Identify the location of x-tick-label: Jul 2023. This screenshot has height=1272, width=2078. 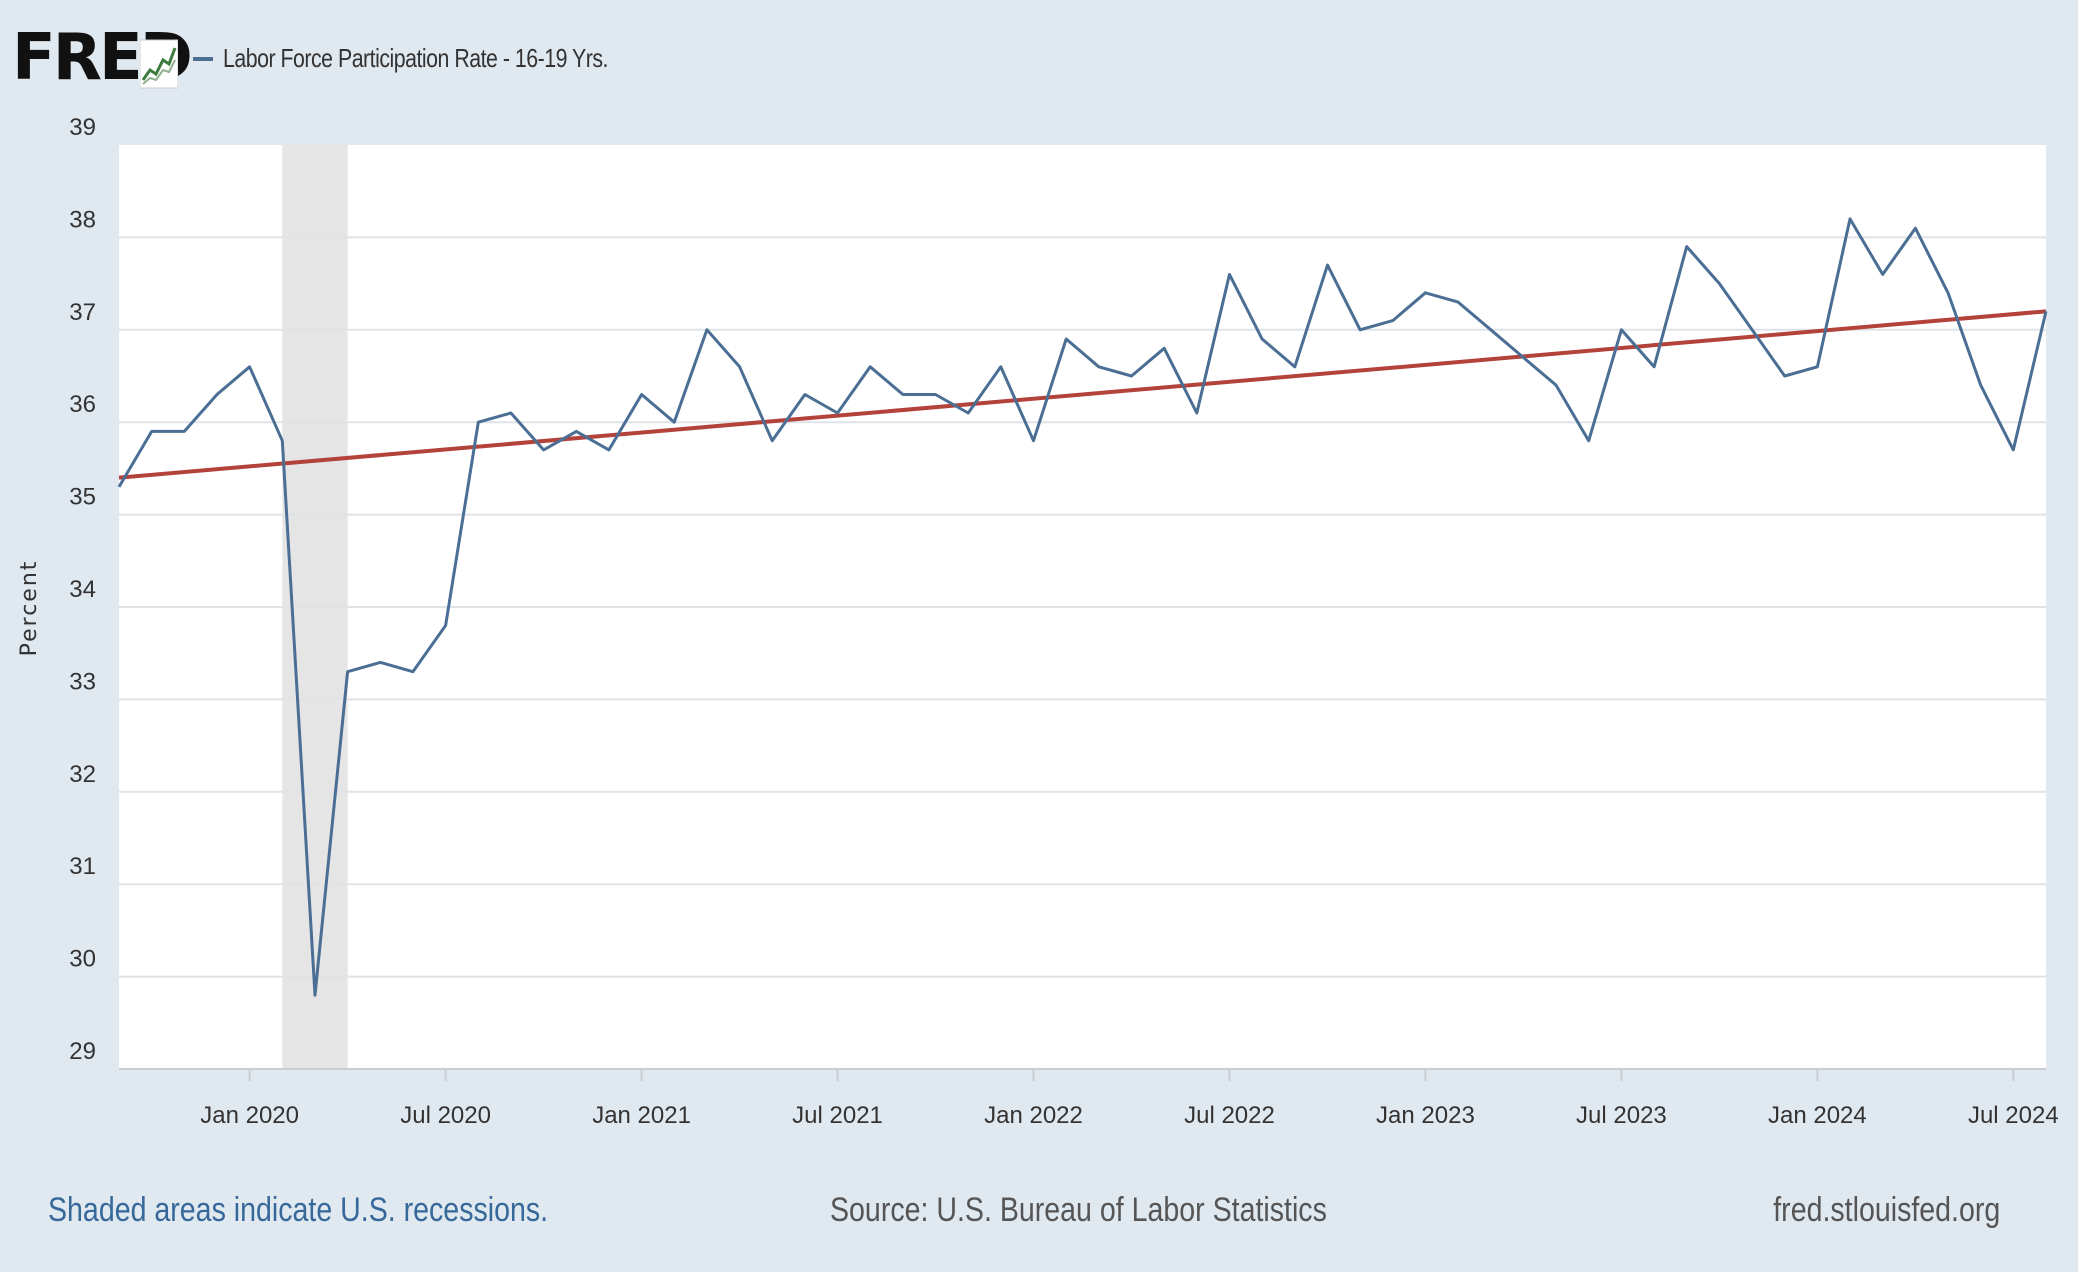
(1621, 1115).